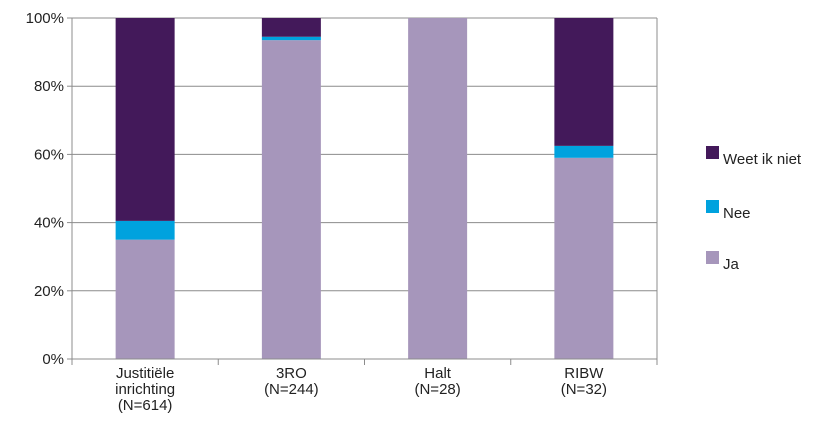  What do you see at coordinates (438, 373) in the screenshot?
I see `x-category-label: Halt` at bounding box center [438, 373].